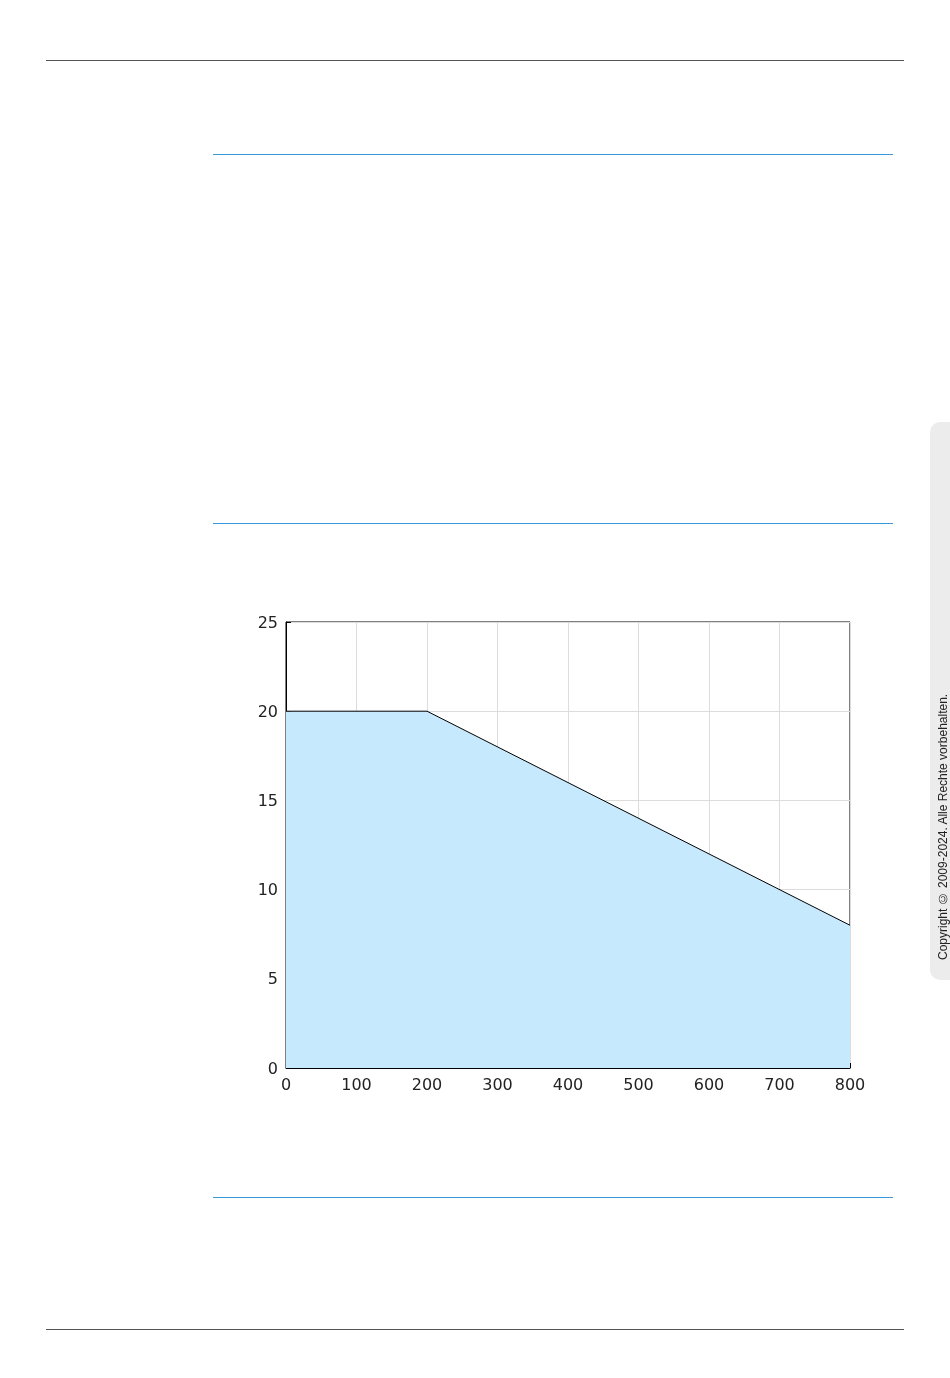 This screenshot has width=950, height=1378. I want to click on x-tick-label: 500, so click(638, 1084).